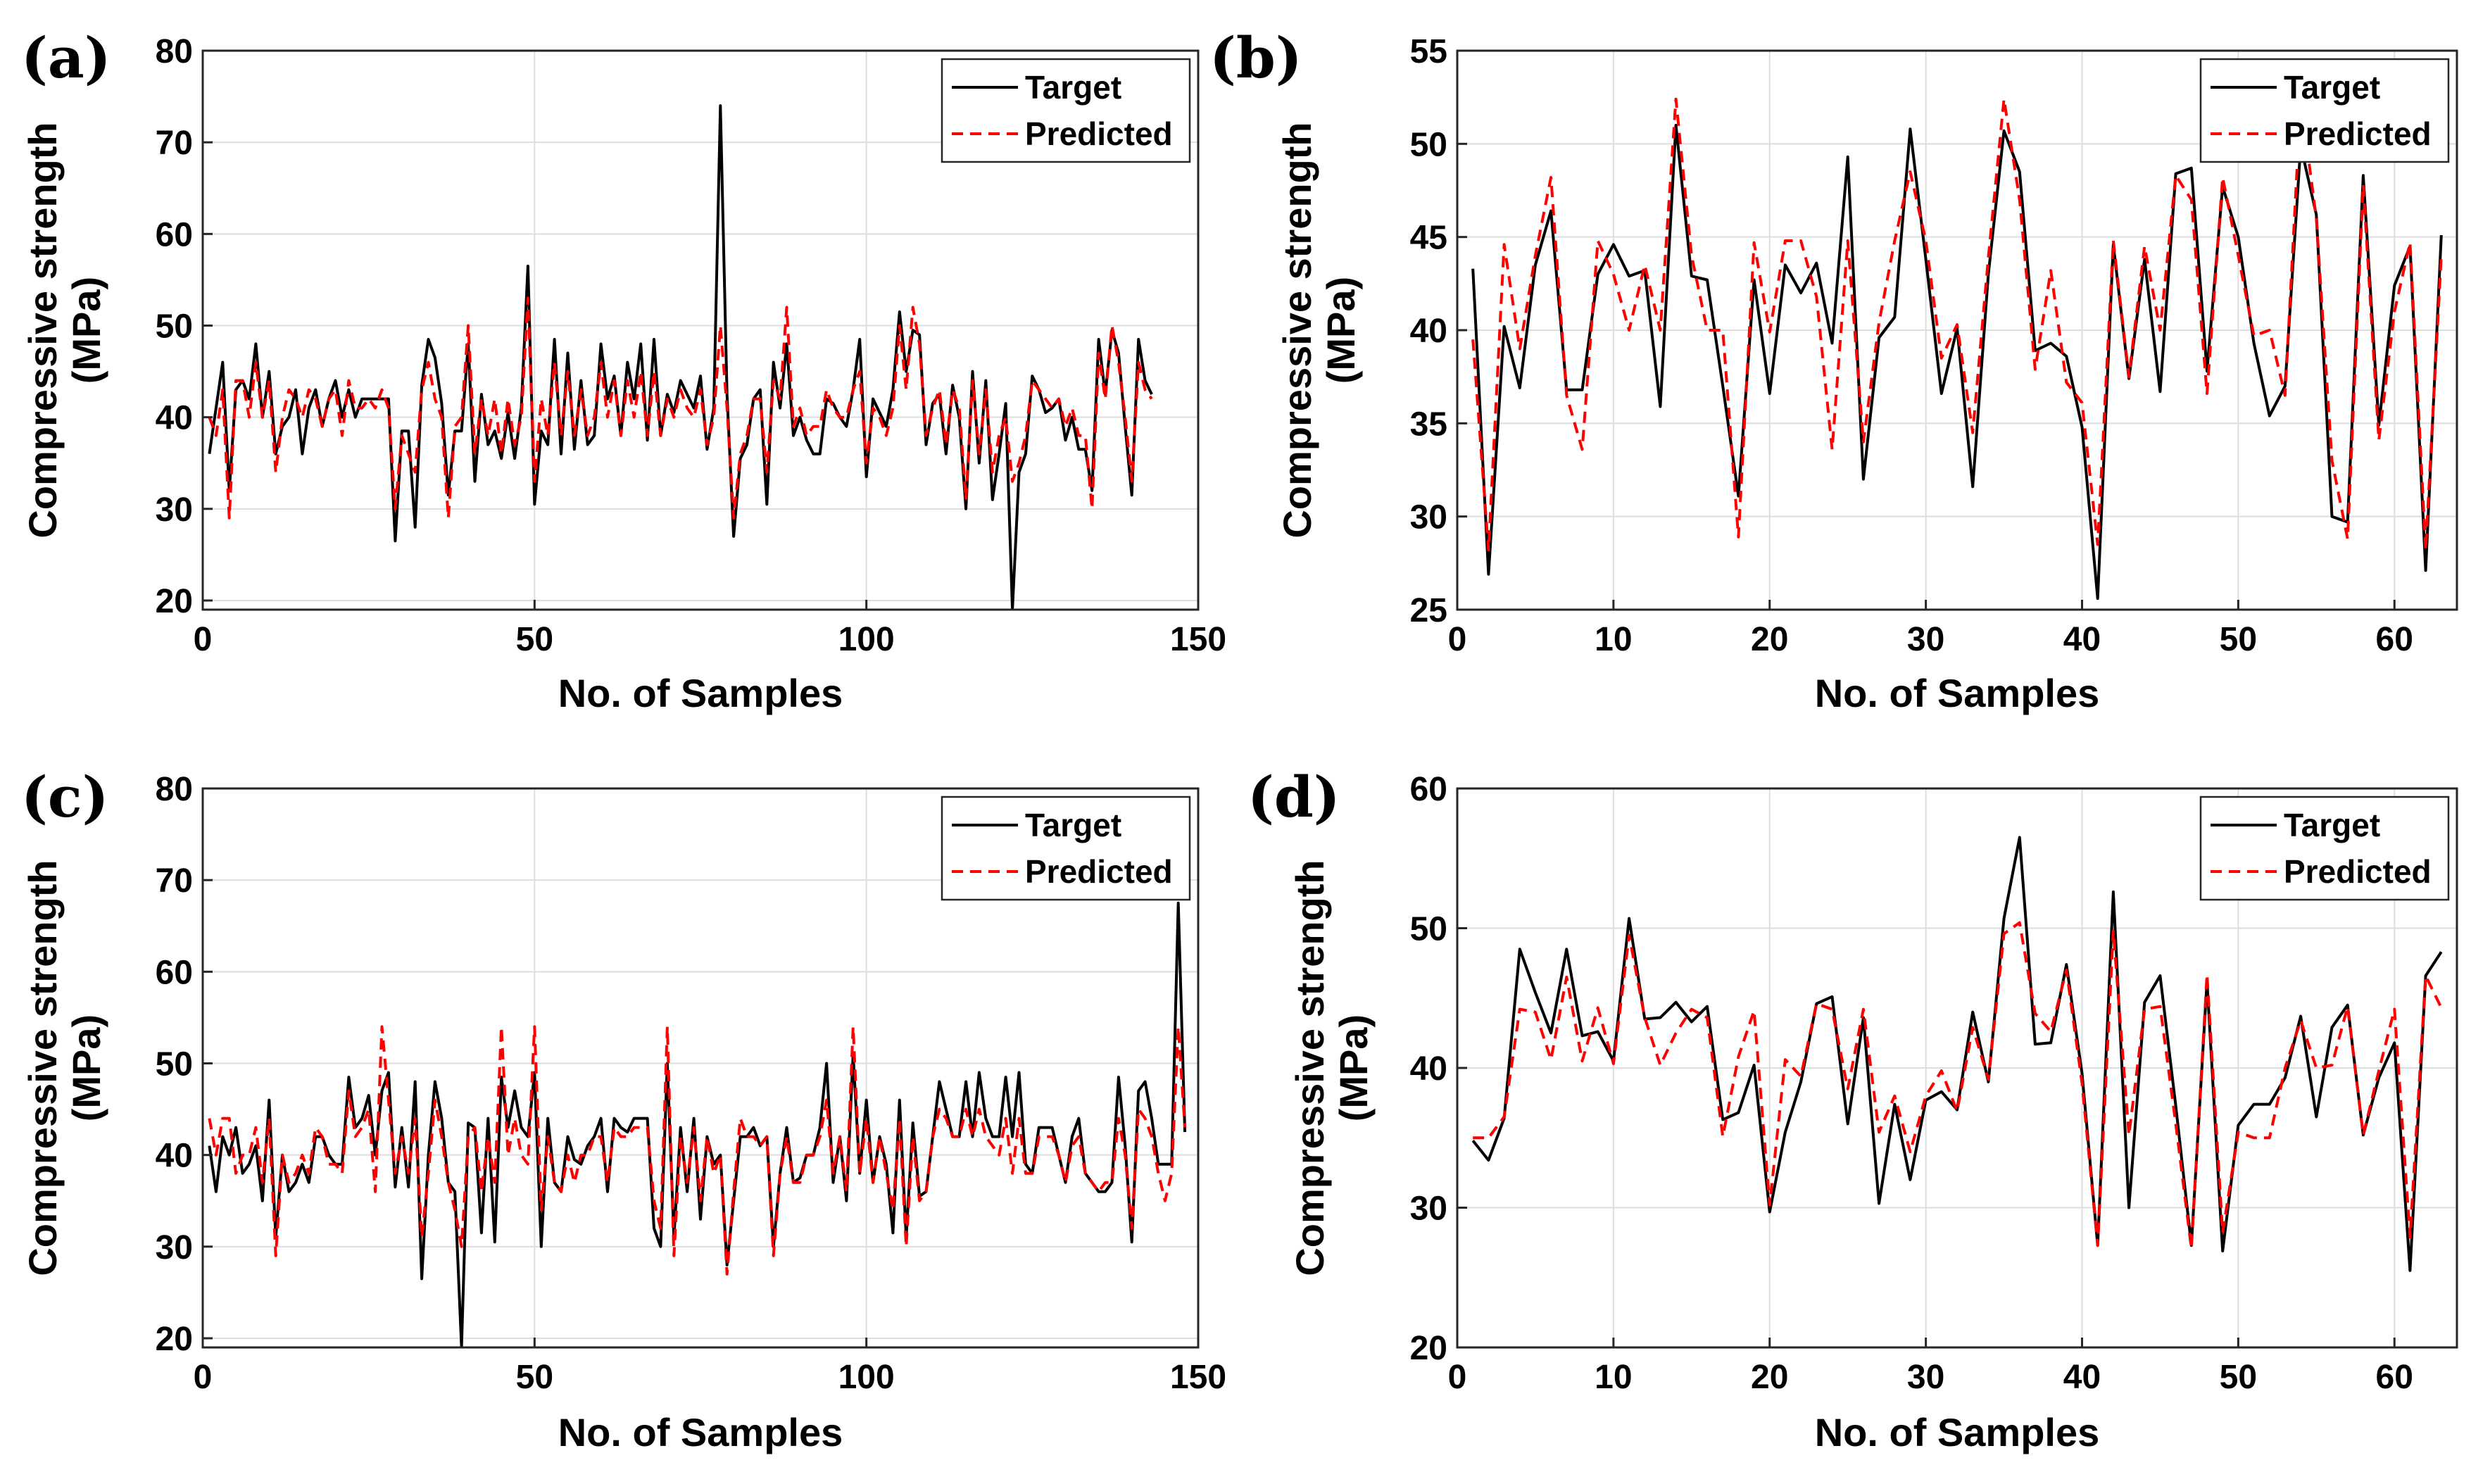 The width and height of the screenshot is (2471, 1484). What do you see at coordinates (1293, 797) in the screenshot?
I see `panel-label: (d)` at bounding box center [1293, 797].